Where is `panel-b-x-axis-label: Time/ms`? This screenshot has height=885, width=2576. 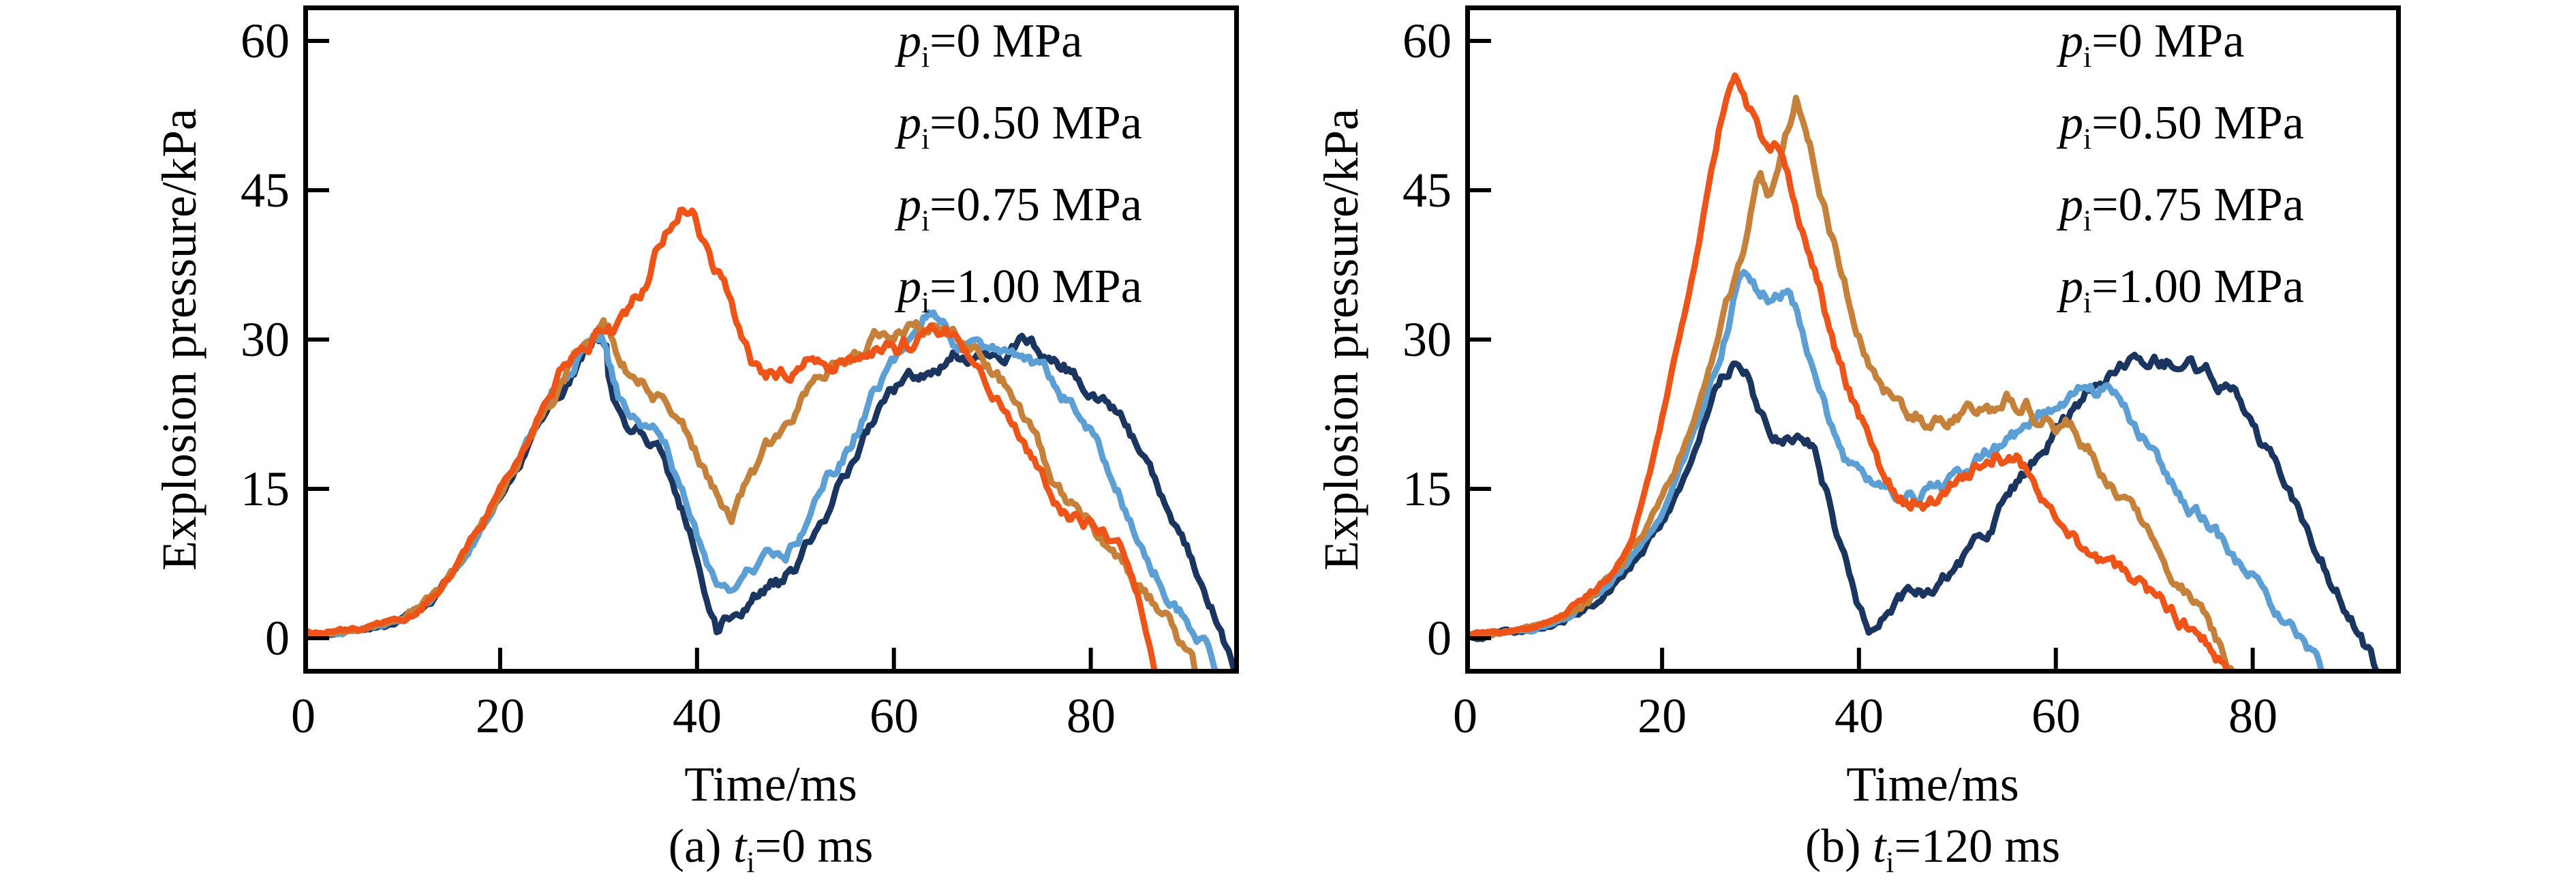
panel-b-x-axis-label: Time/ms is located at coordinates (1932, 784).